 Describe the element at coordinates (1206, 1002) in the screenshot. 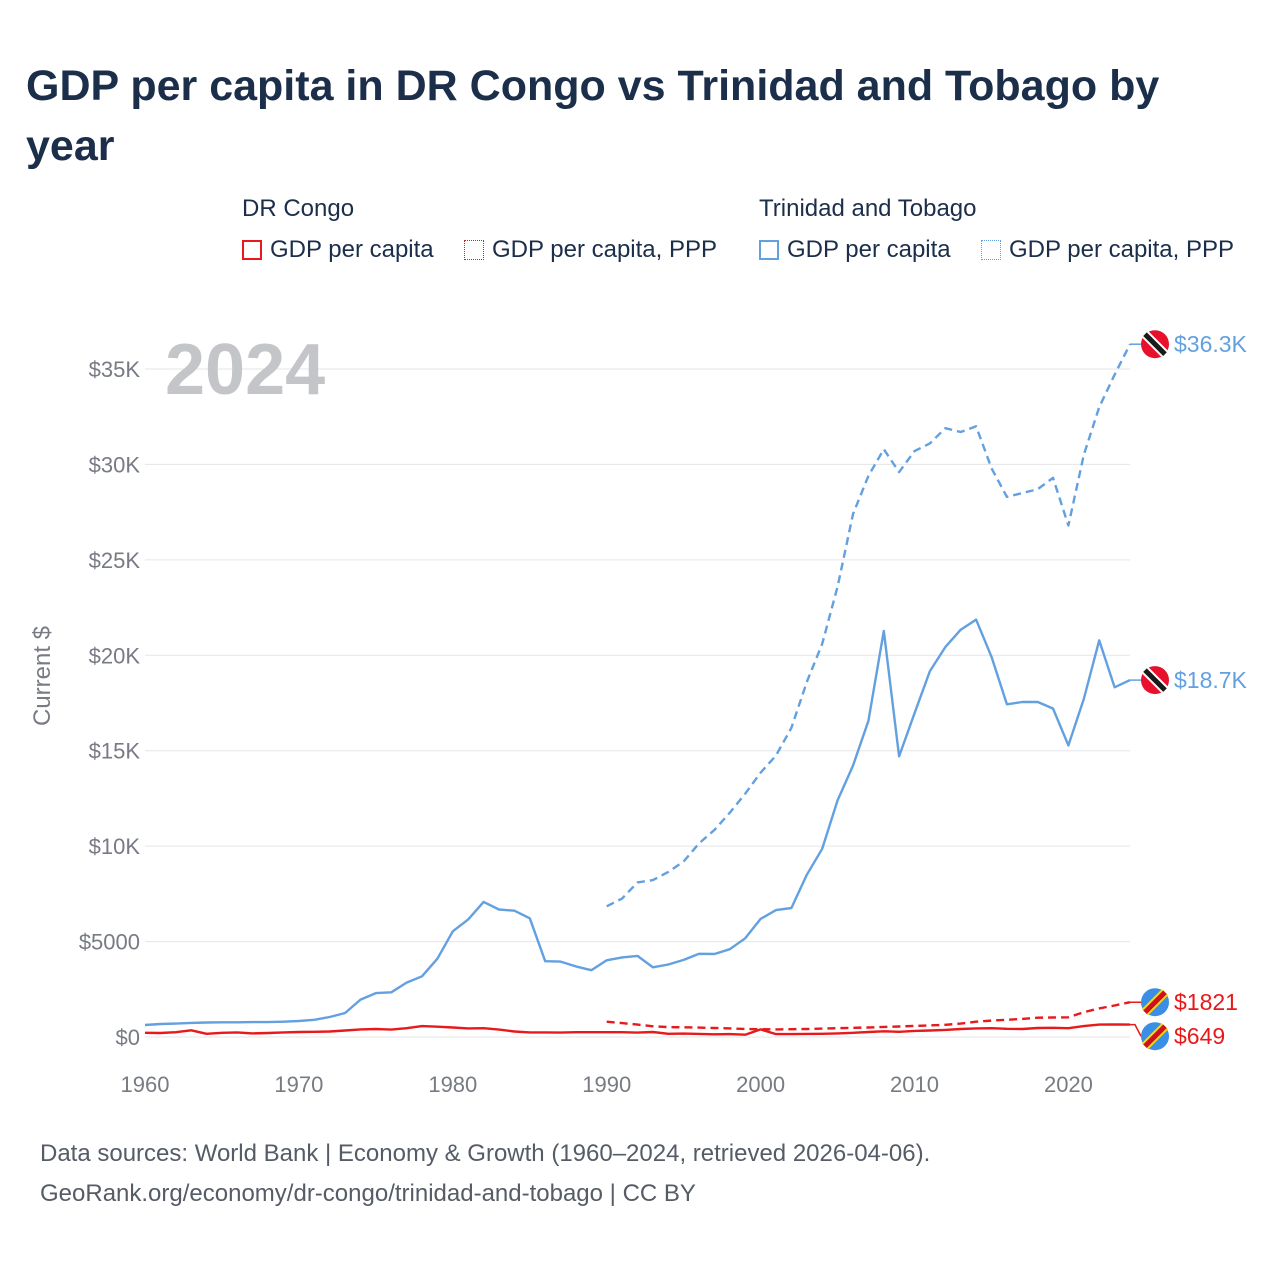

I see `end-value-label: $1821` at that location.